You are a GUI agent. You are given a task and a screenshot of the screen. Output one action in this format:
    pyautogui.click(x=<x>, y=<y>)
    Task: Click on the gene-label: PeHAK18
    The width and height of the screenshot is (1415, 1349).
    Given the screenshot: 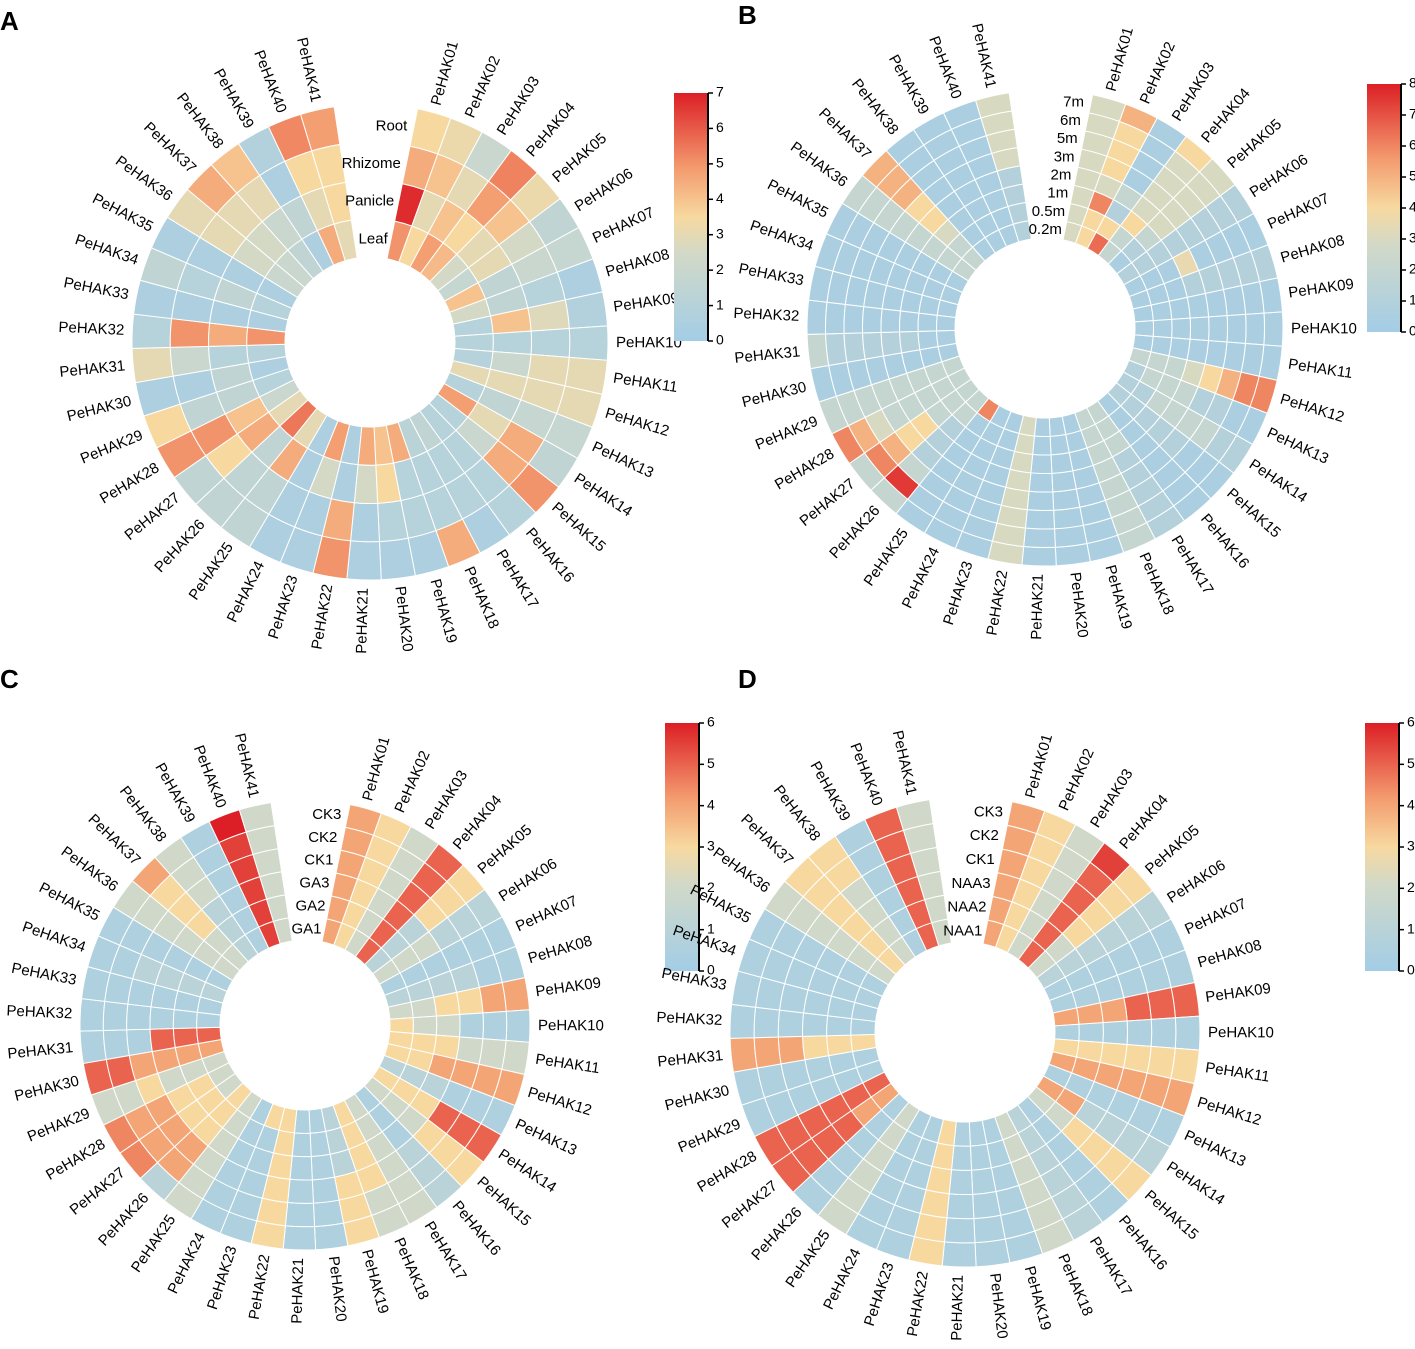 What is the action you would take?
    pyautogui.click(x=411, y=1268)
    